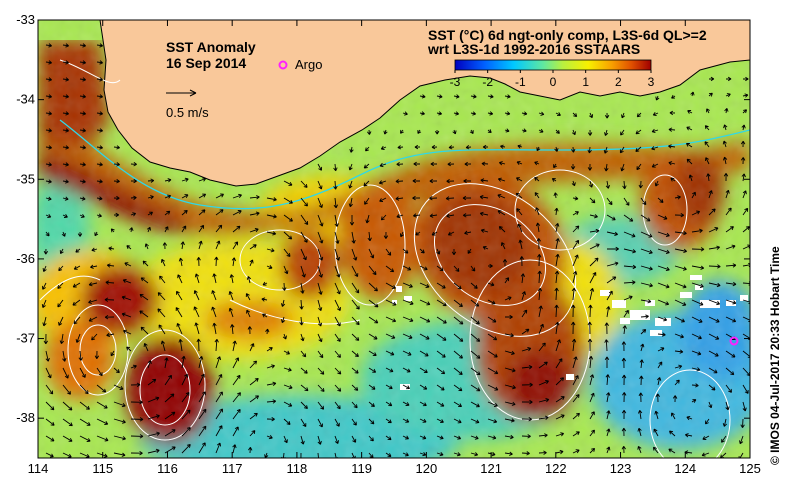  What do you see at coordinates (167, 468) in the screenshot?
I see `x-tick-label: 116` at bounding box center [167, 468].